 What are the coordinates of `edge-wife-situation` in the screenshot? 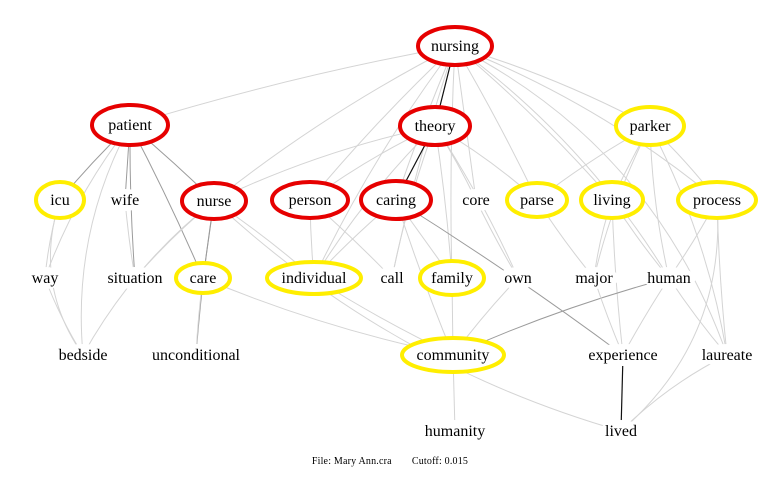 It's located at (130, 239).